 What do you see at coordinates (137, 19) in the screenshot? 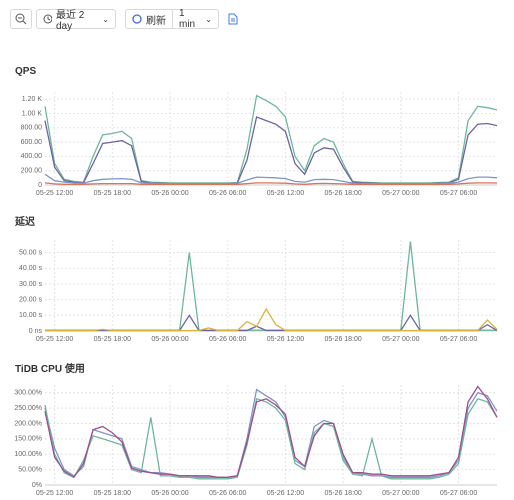
I see `refresh-icon` at bounding box center [137, 19].